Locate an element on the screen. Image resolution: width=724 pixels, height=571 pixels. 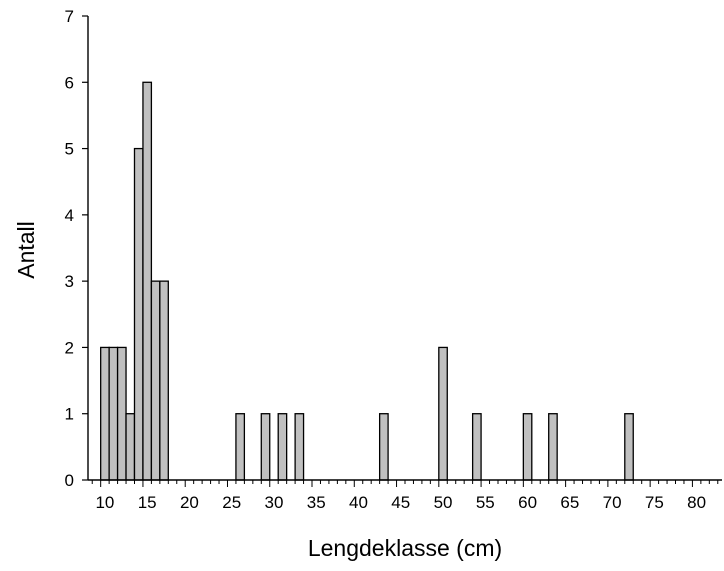
x-tick-label-50: 50 is located at coordinates (443, 502).